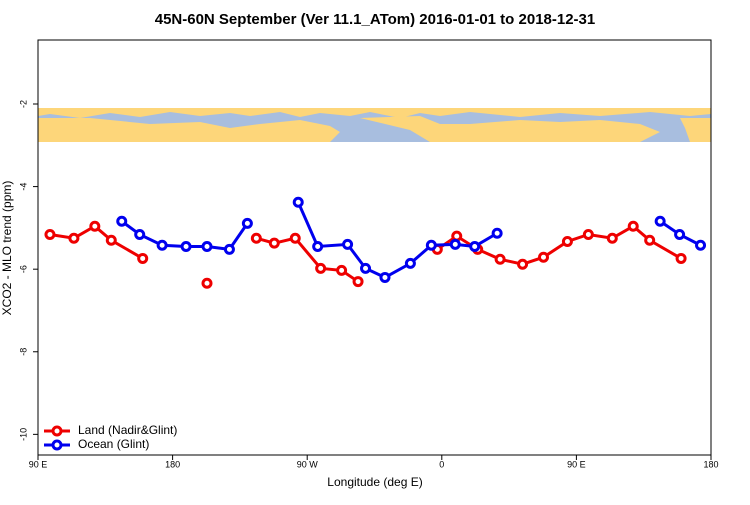 This screenshot has width=750, height=505. What do you see at coordinates (23, 434) in the screenshot?
I see `y-tick-label: -10` at bounding box center [23, 434].